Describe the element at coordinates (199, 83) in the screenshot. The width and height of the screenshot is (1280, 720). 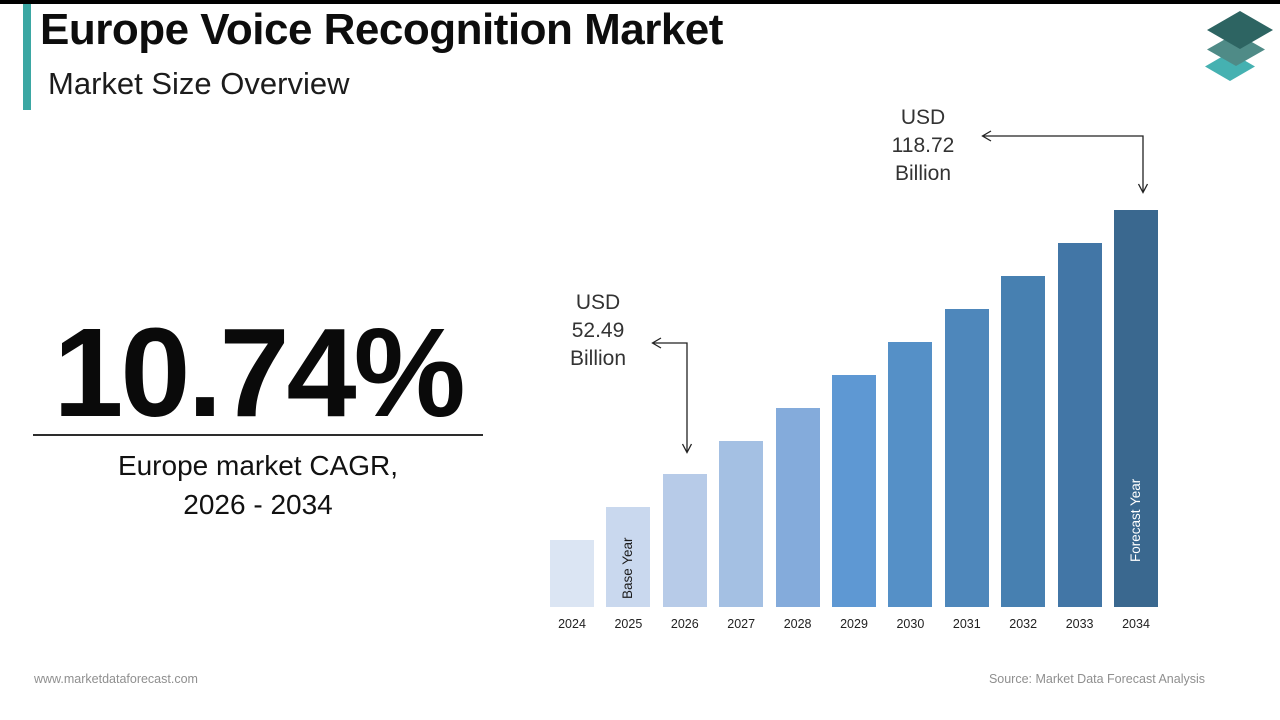
I see `page-subtitle: Market Size Overview` at that location.